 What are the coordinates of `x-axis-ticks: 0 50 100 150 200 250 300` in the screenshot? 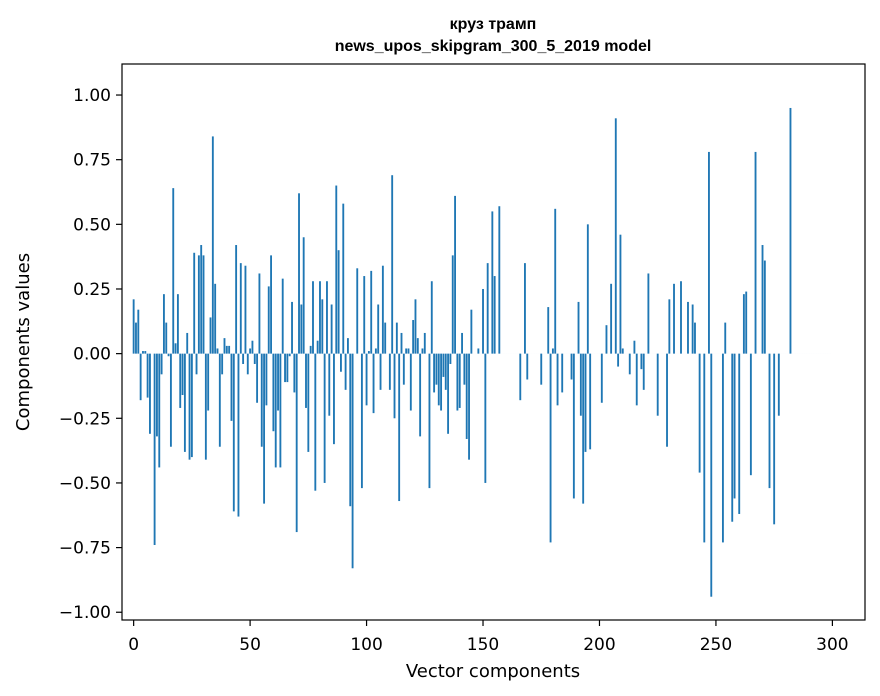 It's located at (488, 637).